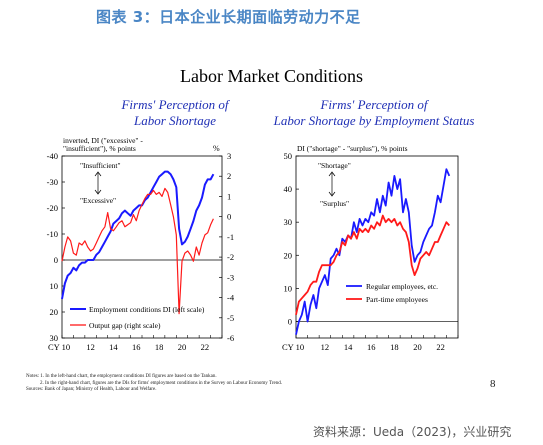 This screenshot has height=445, width=543. I want to click on left-y-tick-label: -20, so click(52, 208).